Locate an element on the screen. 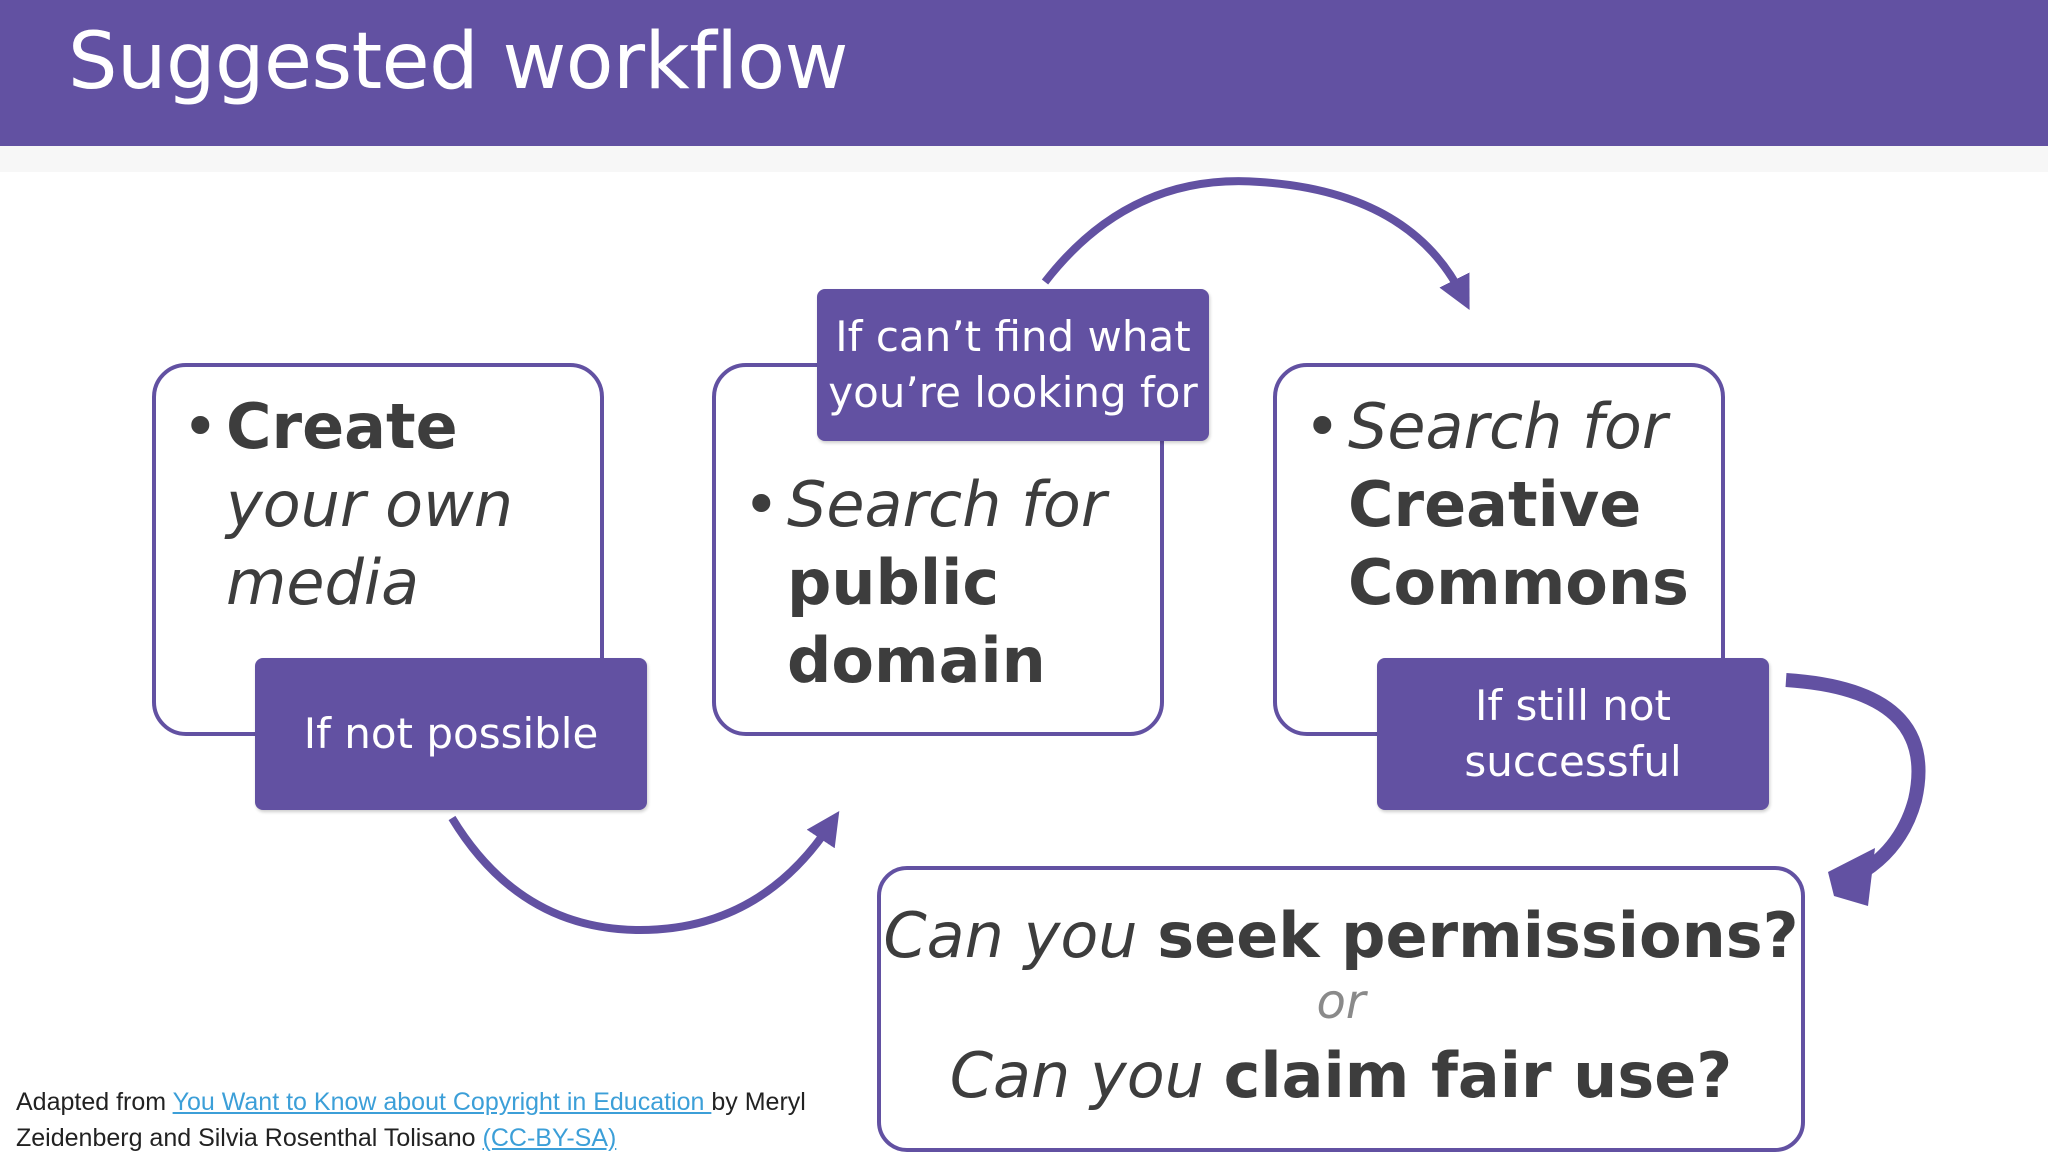  label-still-not-successful: If still not successful is located at coordinates (1573, 734).